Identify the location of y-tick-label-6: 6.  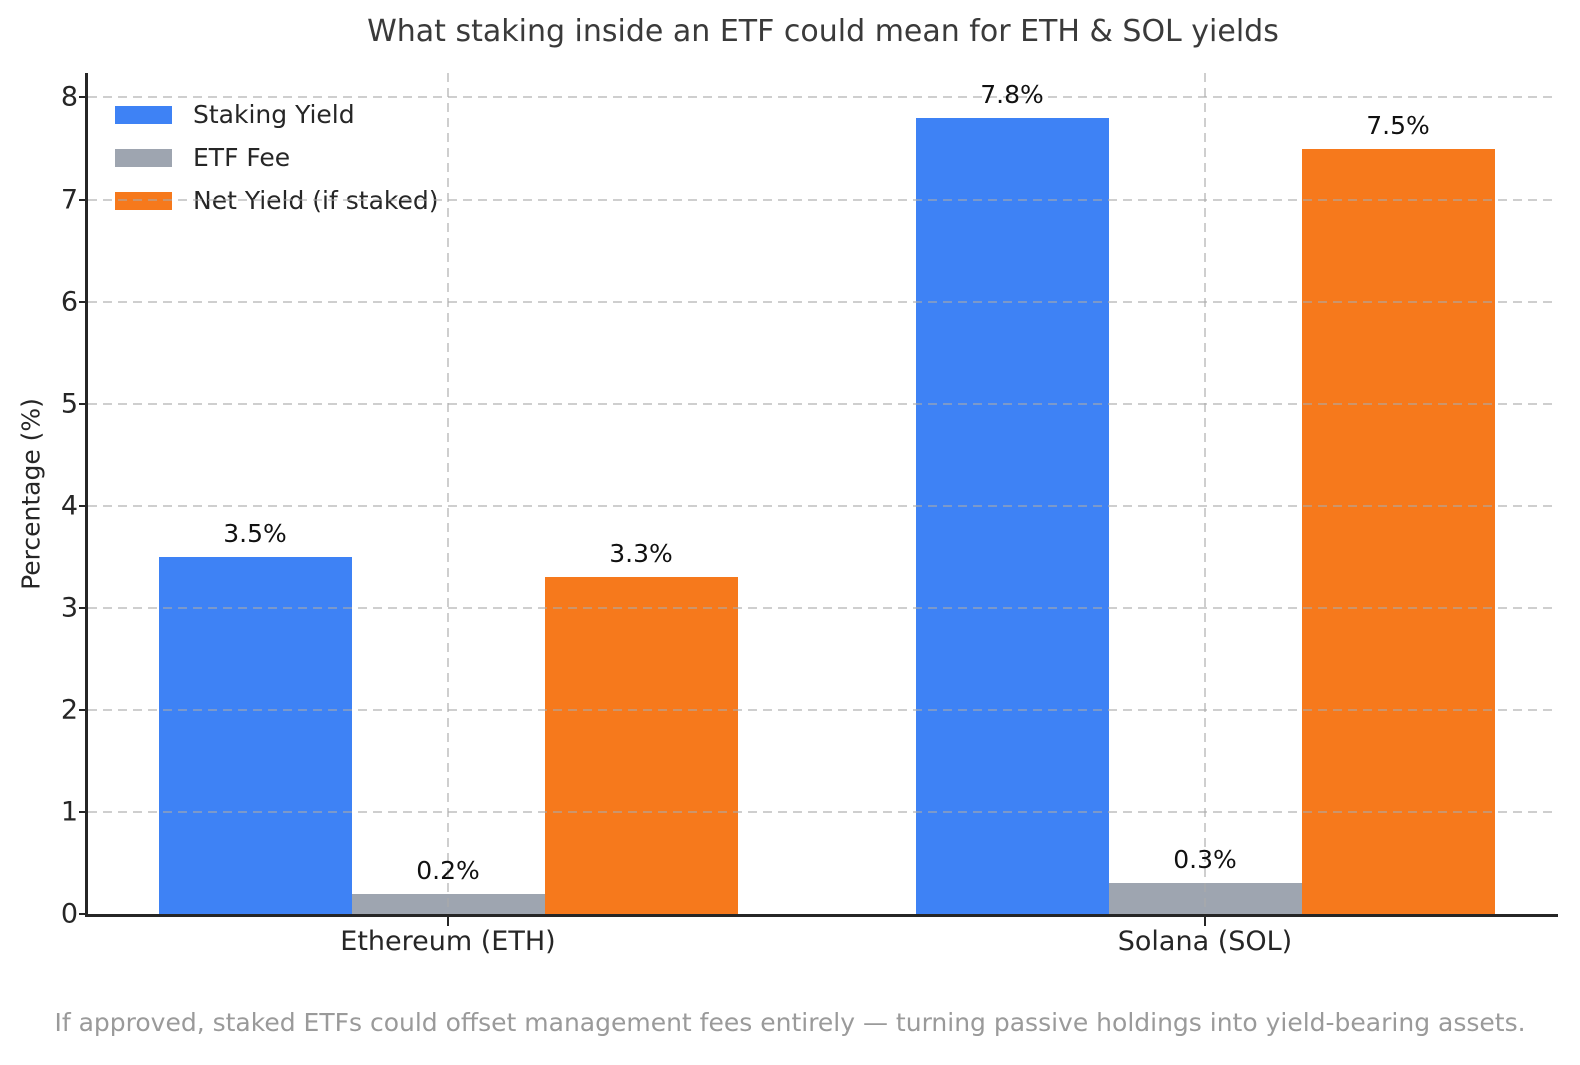
(69, 302).